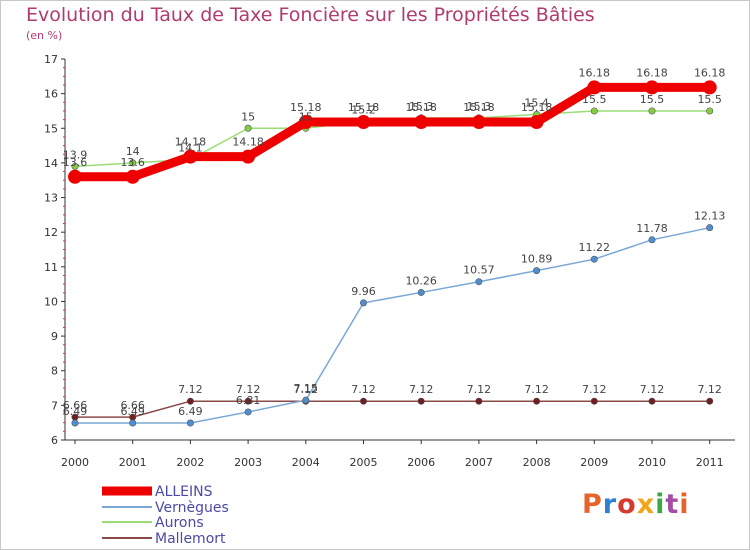 The width and height of the screenshot is (750, 550). What do you see at coordinates (192, 508) in the screenshot?
I see `legend-label: Vernègues` at bounding box center [192, 508].